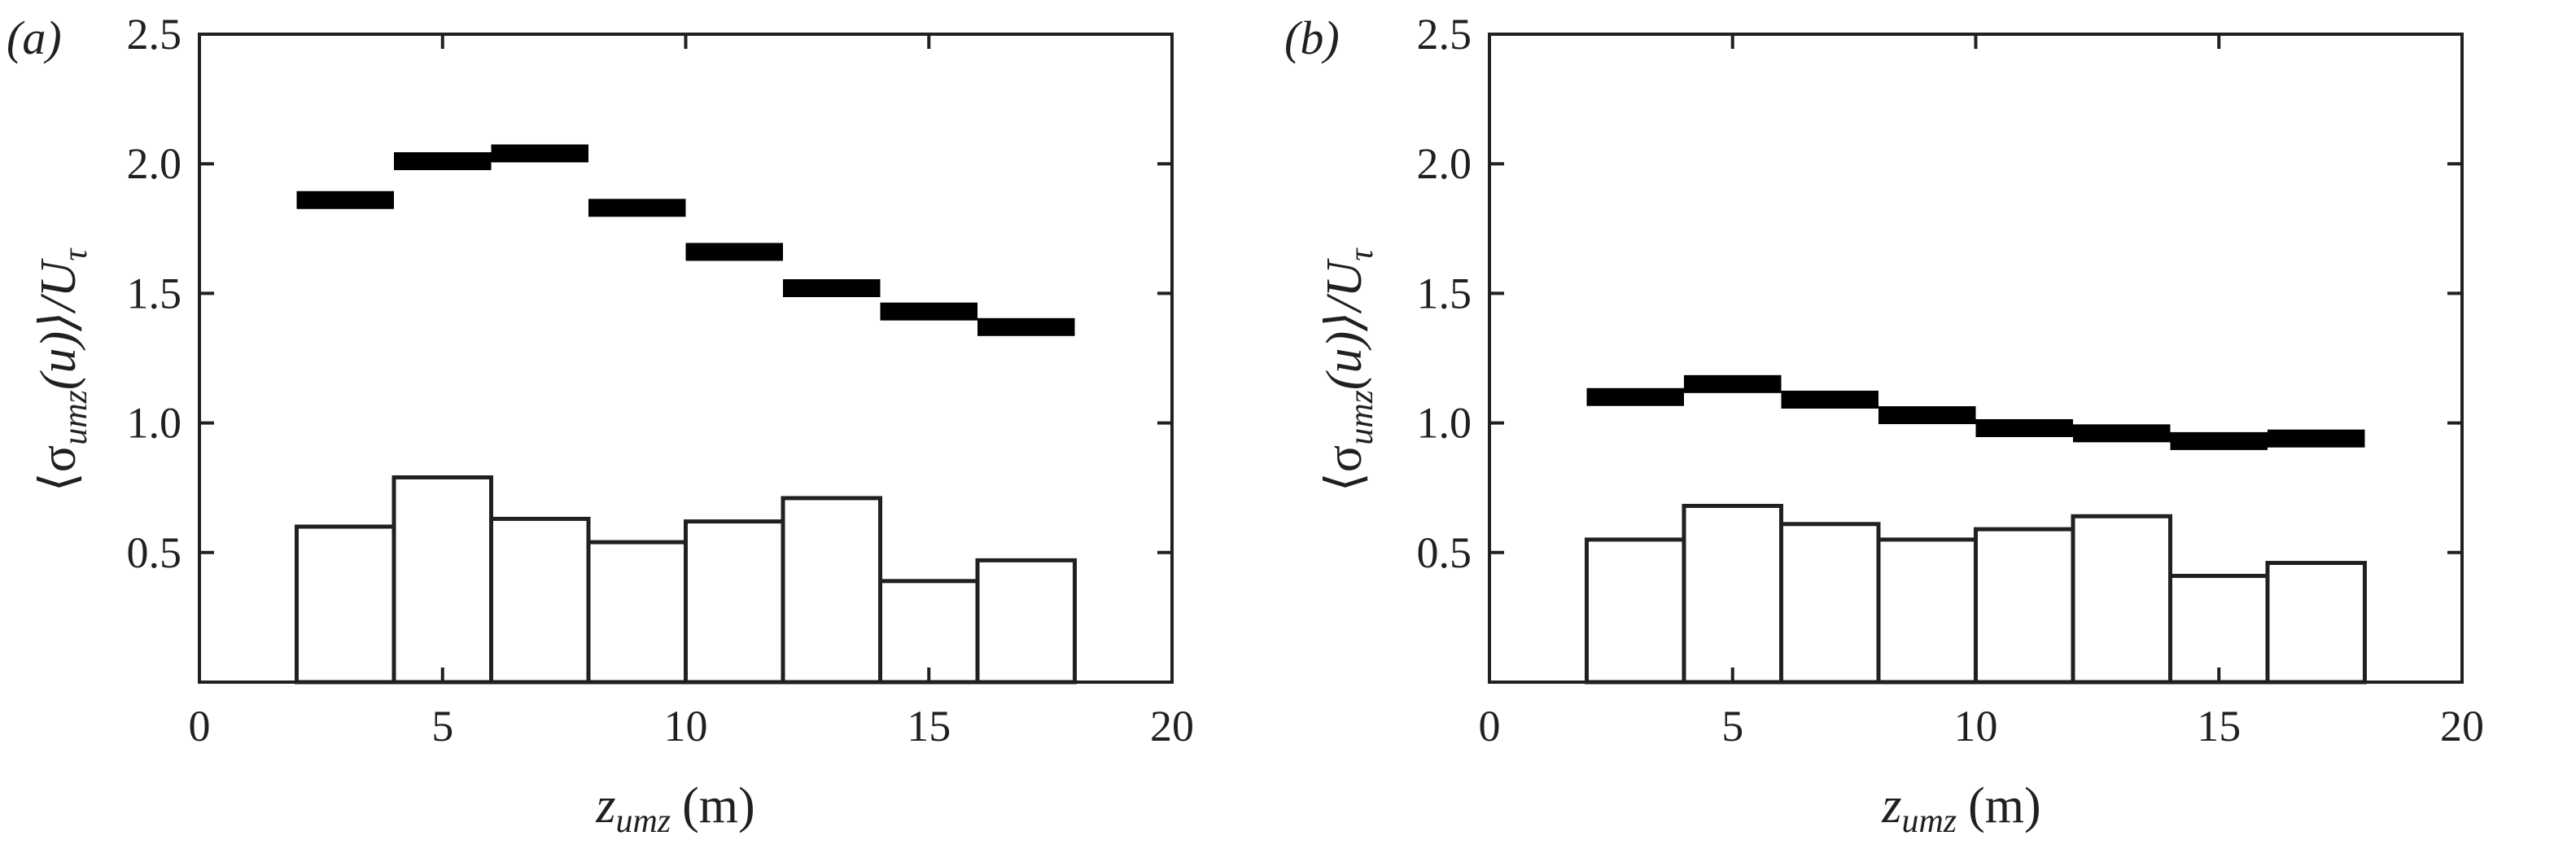 Image resolution: width=2576 pixels, height=849 pixels. What do you see at coordinates (34, 37) in the screenshot?
I see `panel-label: (a)` at bounding box center [34, 37].